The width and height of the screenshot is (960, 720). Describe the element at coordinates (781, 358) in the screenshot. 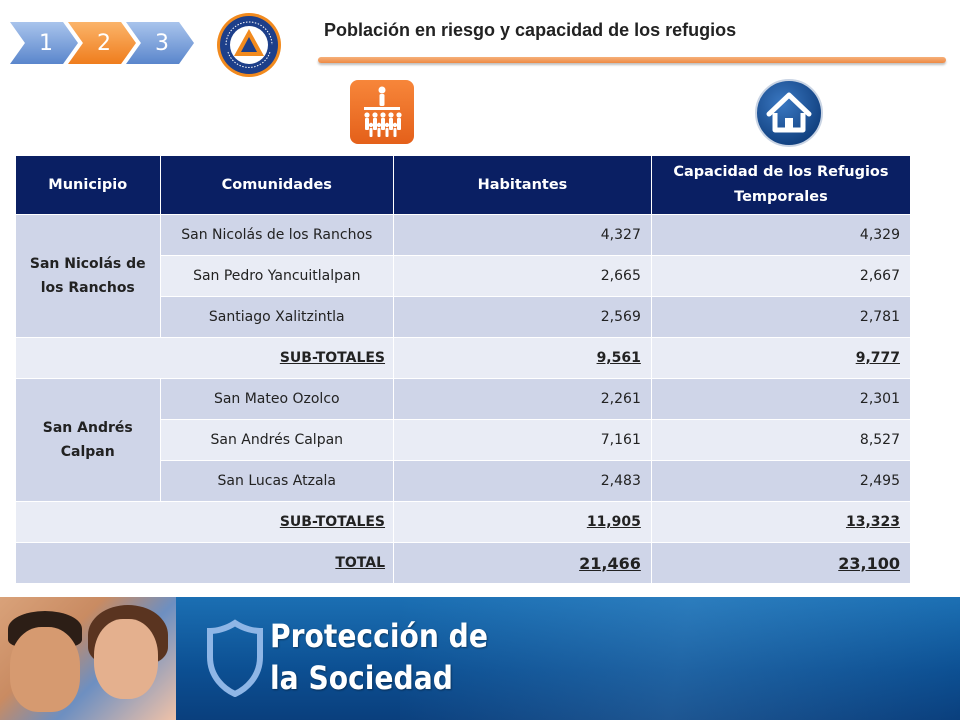

I see `subtotal-capacidad: 9,777` at that location.